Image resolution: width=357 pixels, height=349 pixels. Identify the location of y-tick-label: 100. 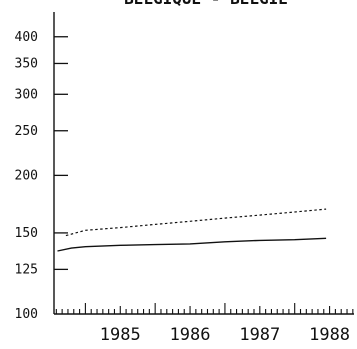
(26, 314).